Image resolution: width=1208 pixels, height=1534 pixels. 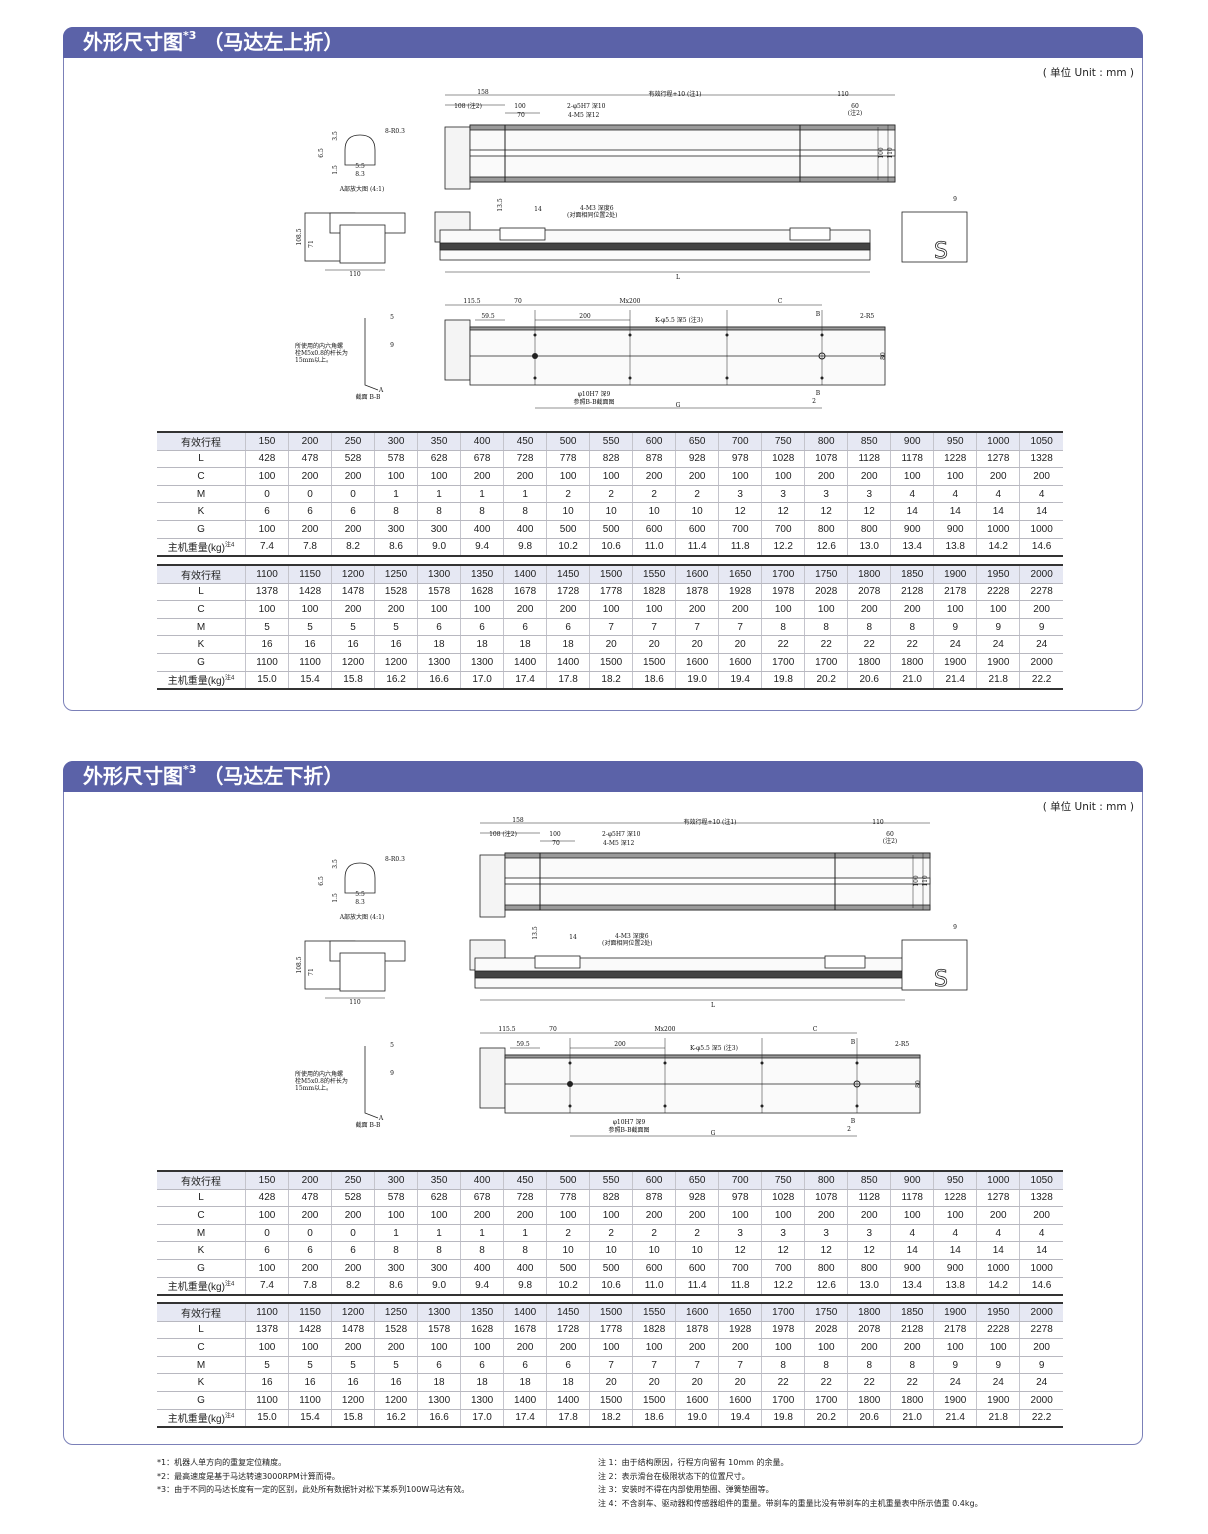 What do you see at coordinates (682, 153) in the screenshot?
I see `center-slot` at bounding box center [682, 153].